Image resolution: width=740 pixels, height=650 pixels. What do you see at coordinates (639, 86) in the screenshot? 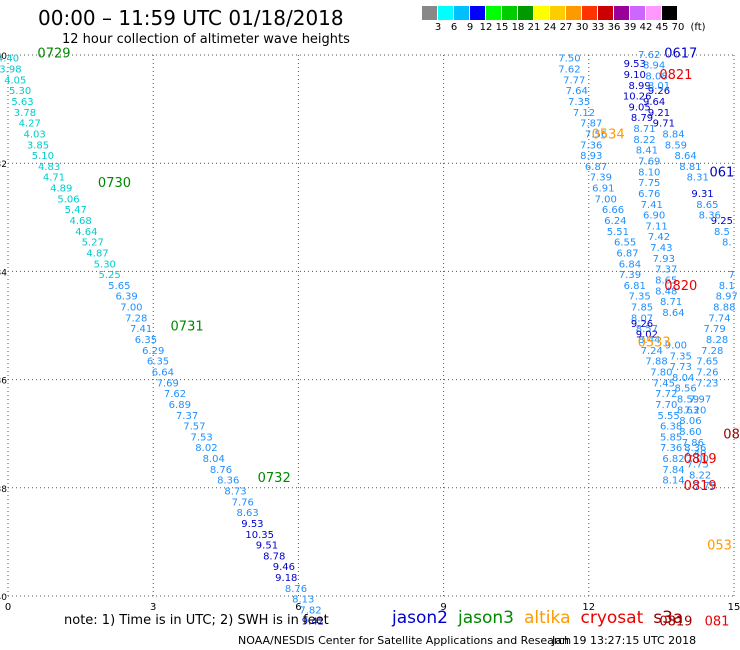
I see `wave-height-value: 8.99` at bounding box center [639, 86].